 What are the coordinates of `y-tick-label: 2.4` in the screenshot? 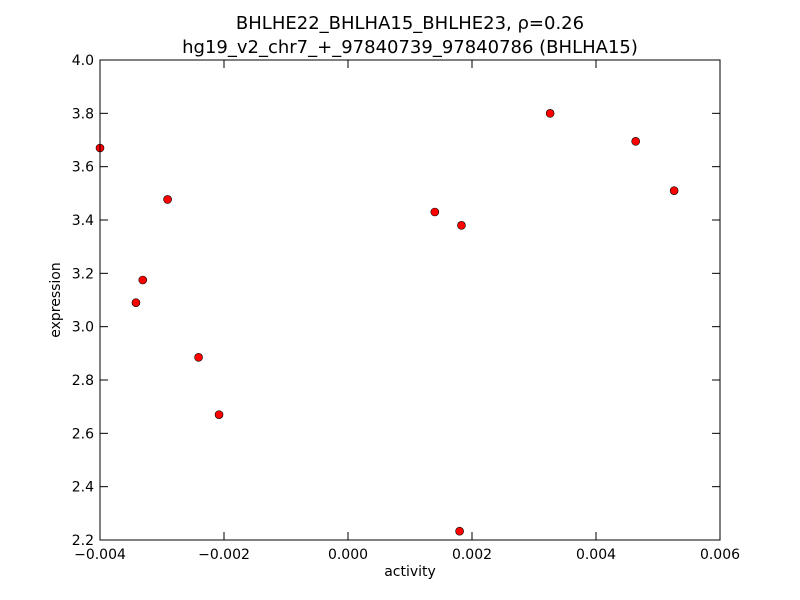 It's located at (83, 488).